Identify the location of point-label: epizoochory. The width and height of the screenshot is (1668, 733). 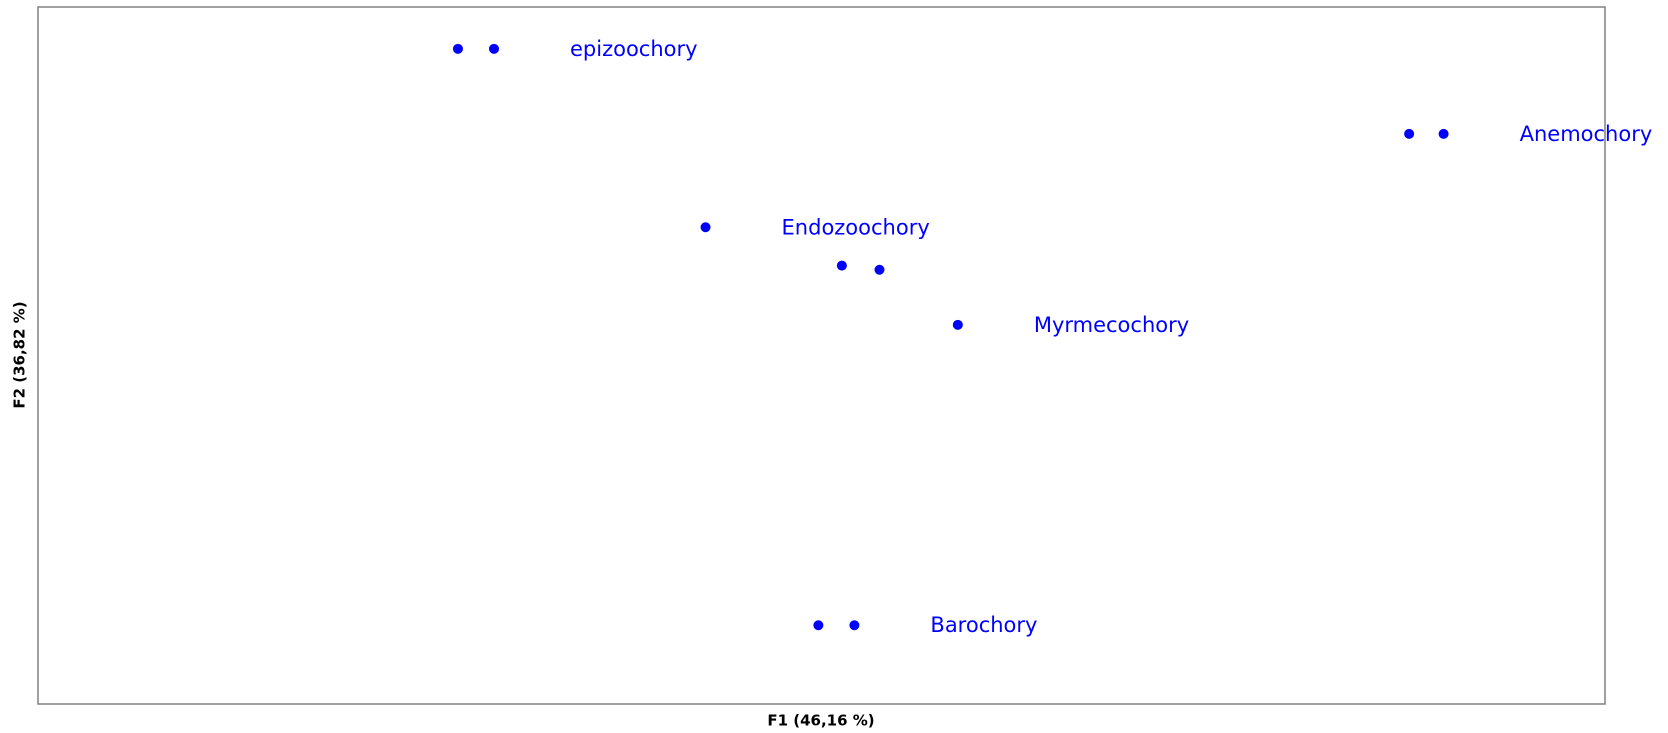
(634, 49).